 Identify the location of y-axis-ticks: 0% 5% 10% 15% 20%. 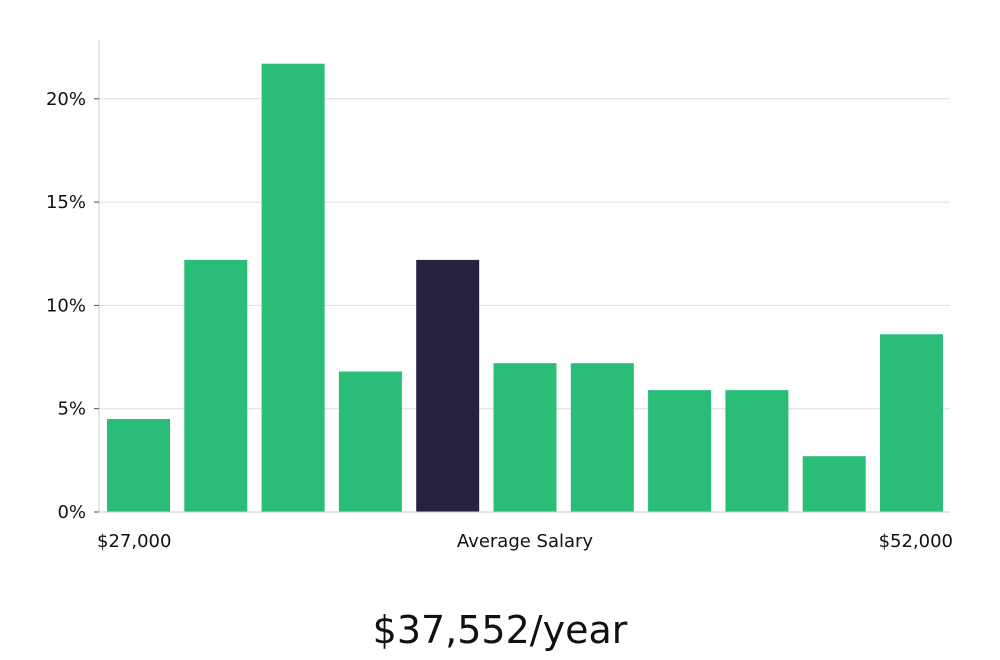
(72, 306).